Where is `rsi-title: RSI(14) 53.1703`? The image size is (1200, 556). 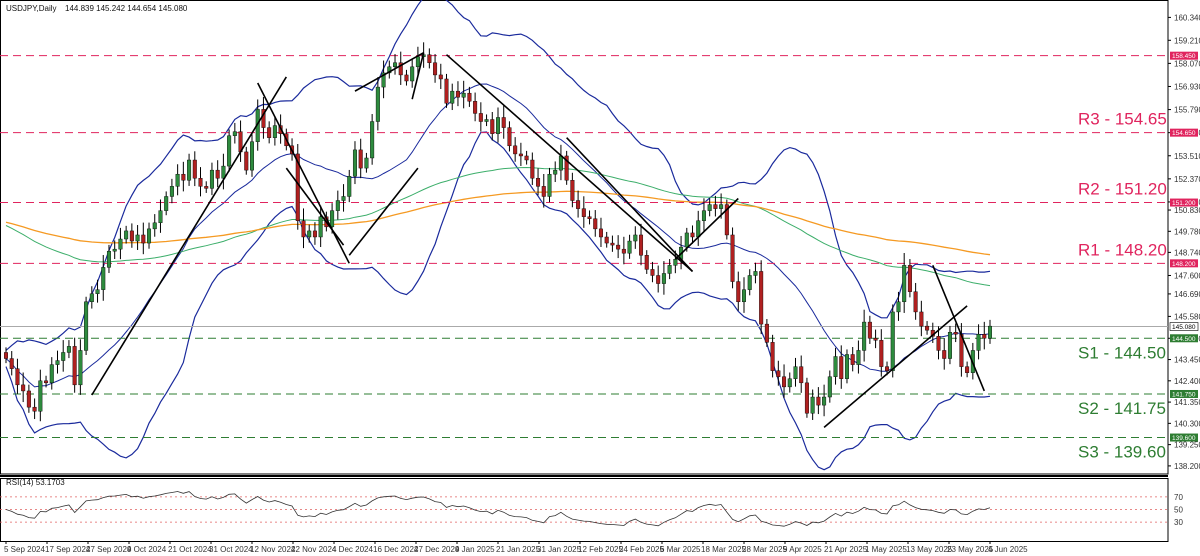
rsi-title: RSI(14) 53.1703 is located at coordinates (35, 482).